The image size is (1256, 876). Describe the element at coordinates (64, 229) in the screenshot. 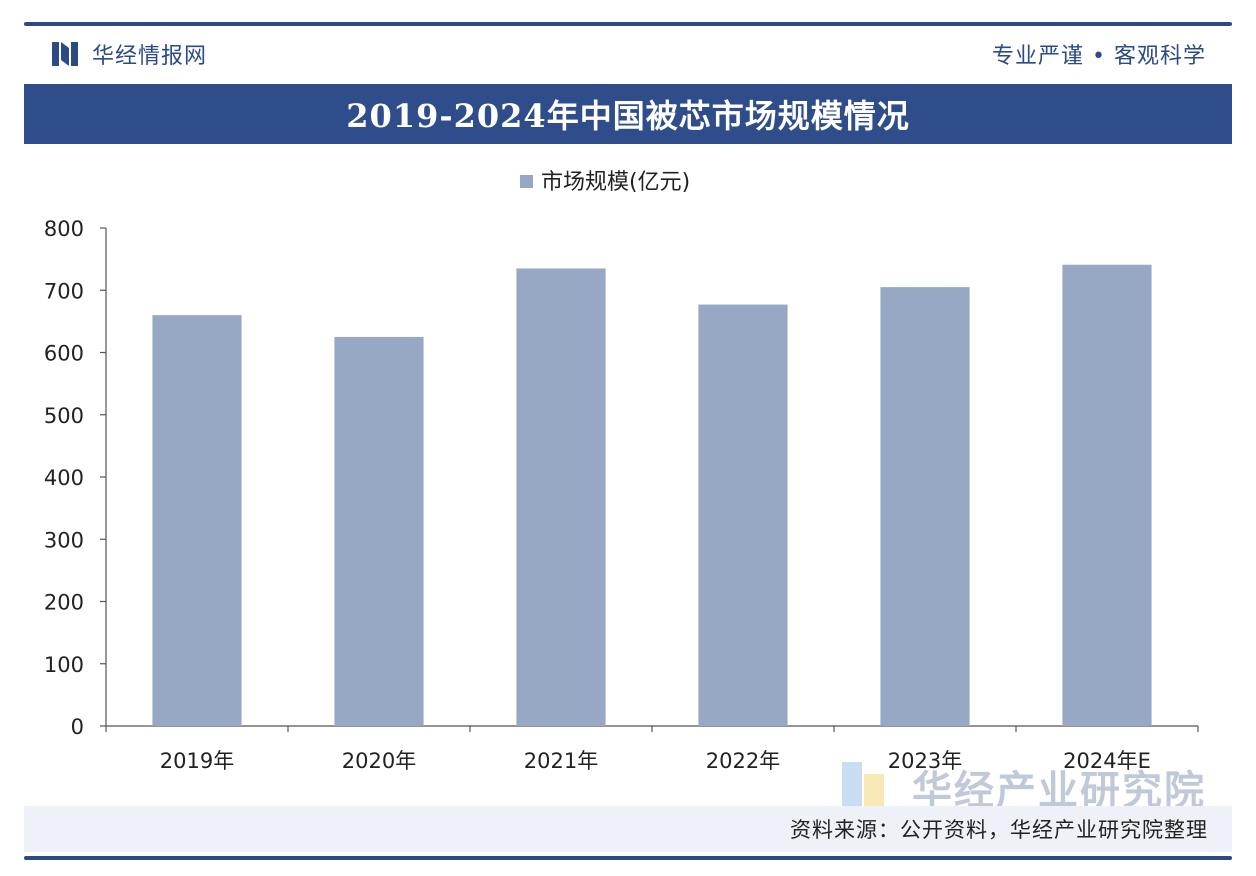

I see `y-tick-label: 800` at that location.